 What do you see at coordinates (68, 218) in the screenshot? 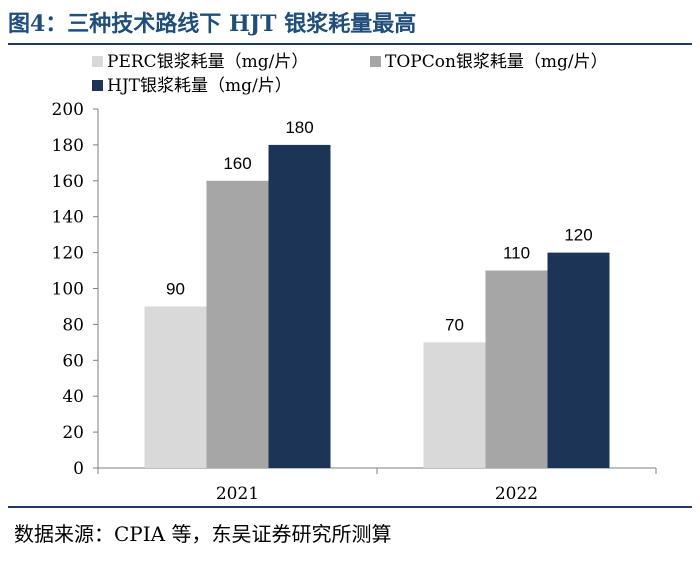
I see `y-tick-label: 140` at bounding box center [68, 218].